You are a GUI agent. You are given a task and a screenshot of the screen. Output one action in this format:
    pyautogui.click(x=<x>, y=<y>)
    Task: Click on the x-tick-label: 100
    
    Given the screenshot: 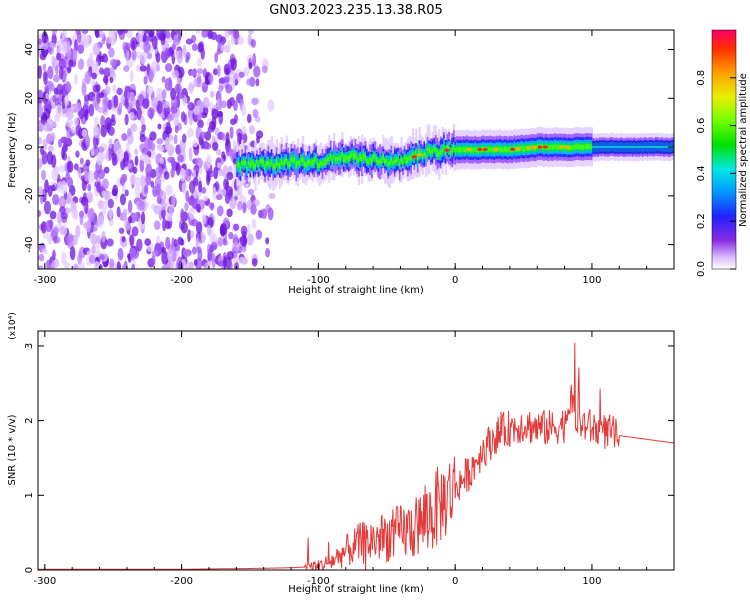 What is the action you would take?
    pyautogui.click(x=591, y=280)
    